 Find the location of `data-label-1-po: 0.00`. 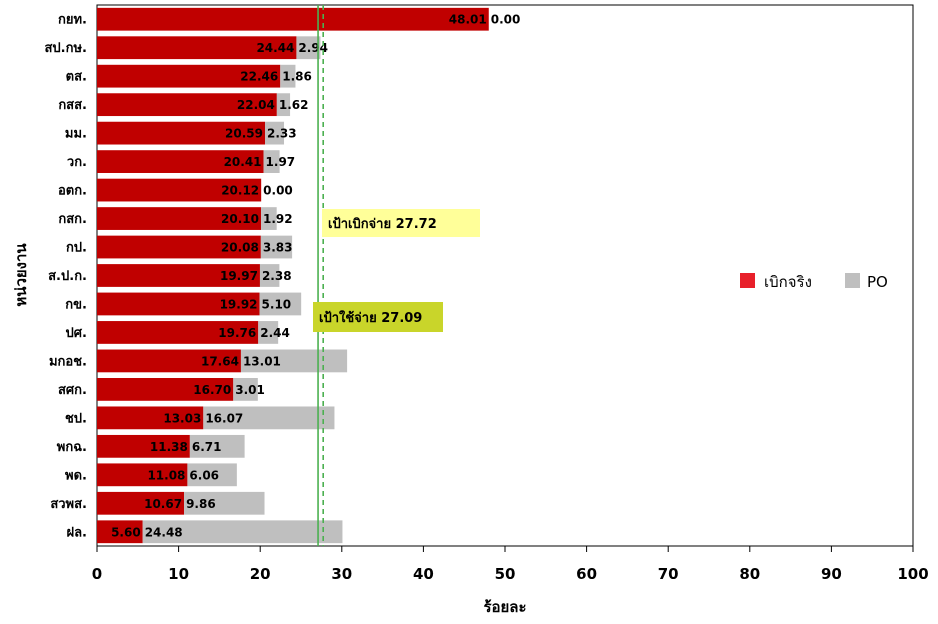

data-label-1-po: 0.00 is located at coordinates (506, 20).